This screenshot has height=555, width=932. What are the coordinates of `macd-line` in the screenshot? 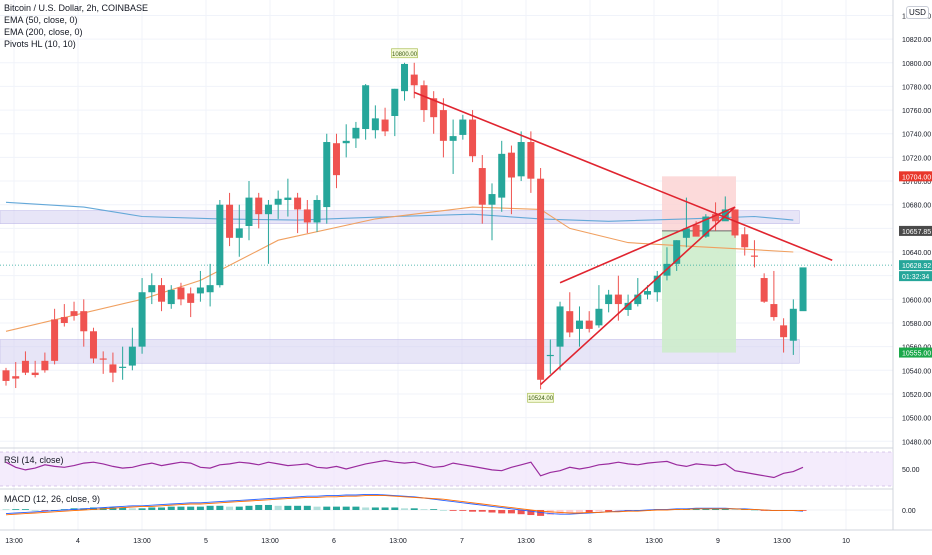 It's located at (404, 504).